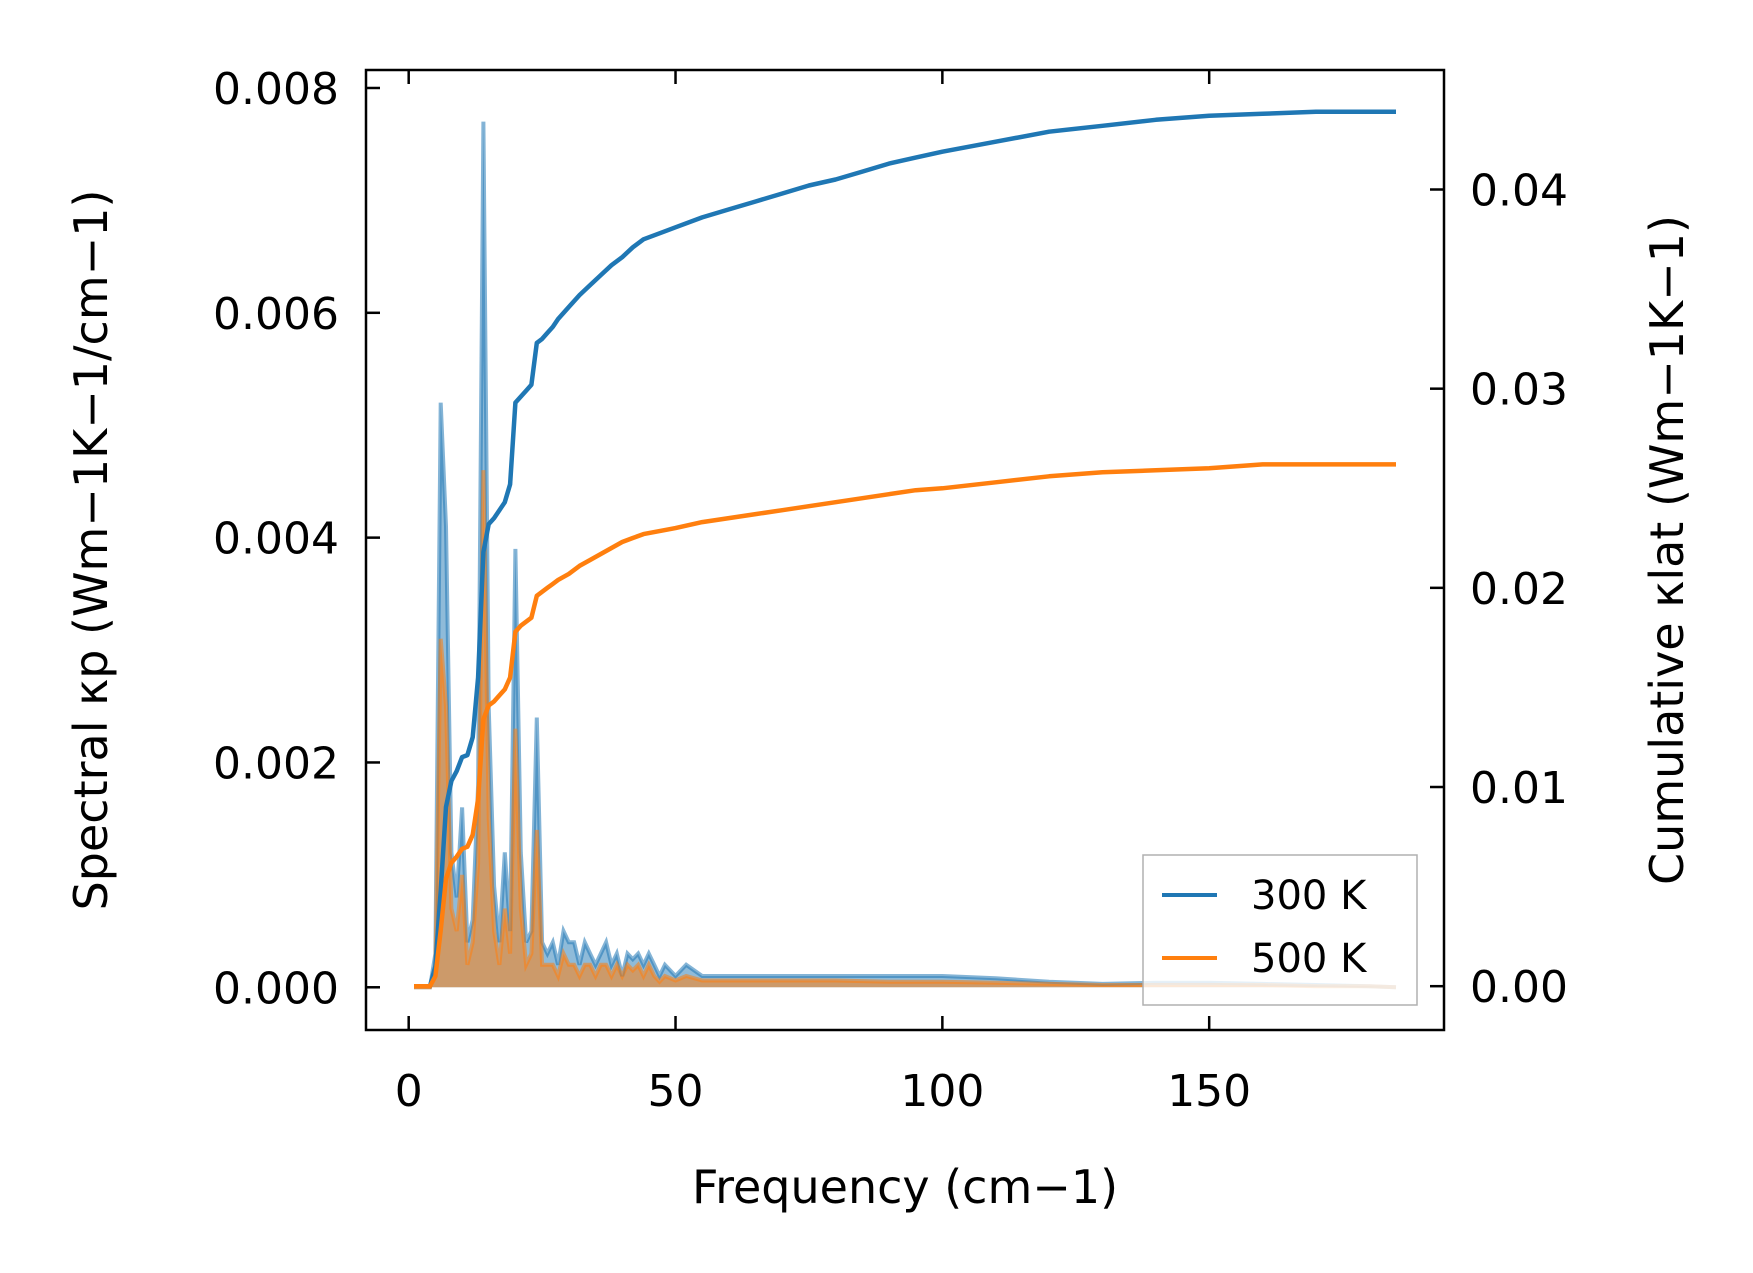  I want to click on y-right-tick-label: 0.03, so click(1519, 390).